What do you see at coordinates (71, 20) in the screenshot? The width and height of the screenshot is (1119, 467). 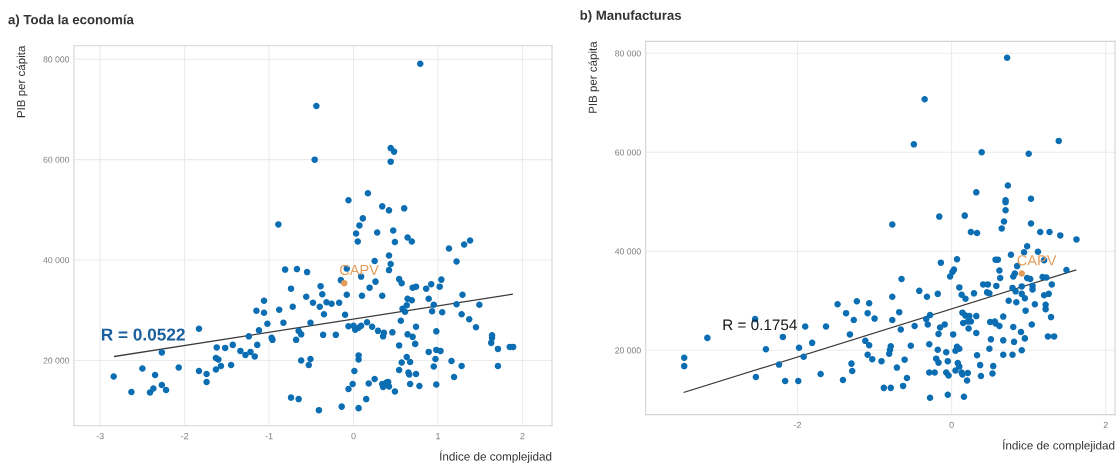 I see `chart-title: a) Toda la economía` at bounding box center [71, 20].